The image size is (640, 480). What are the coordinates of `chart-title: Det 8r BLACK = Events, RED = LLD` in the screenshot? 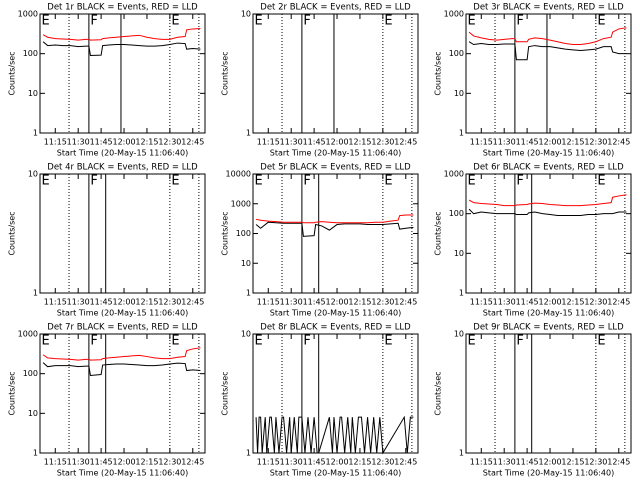 It's located at (335, 328).